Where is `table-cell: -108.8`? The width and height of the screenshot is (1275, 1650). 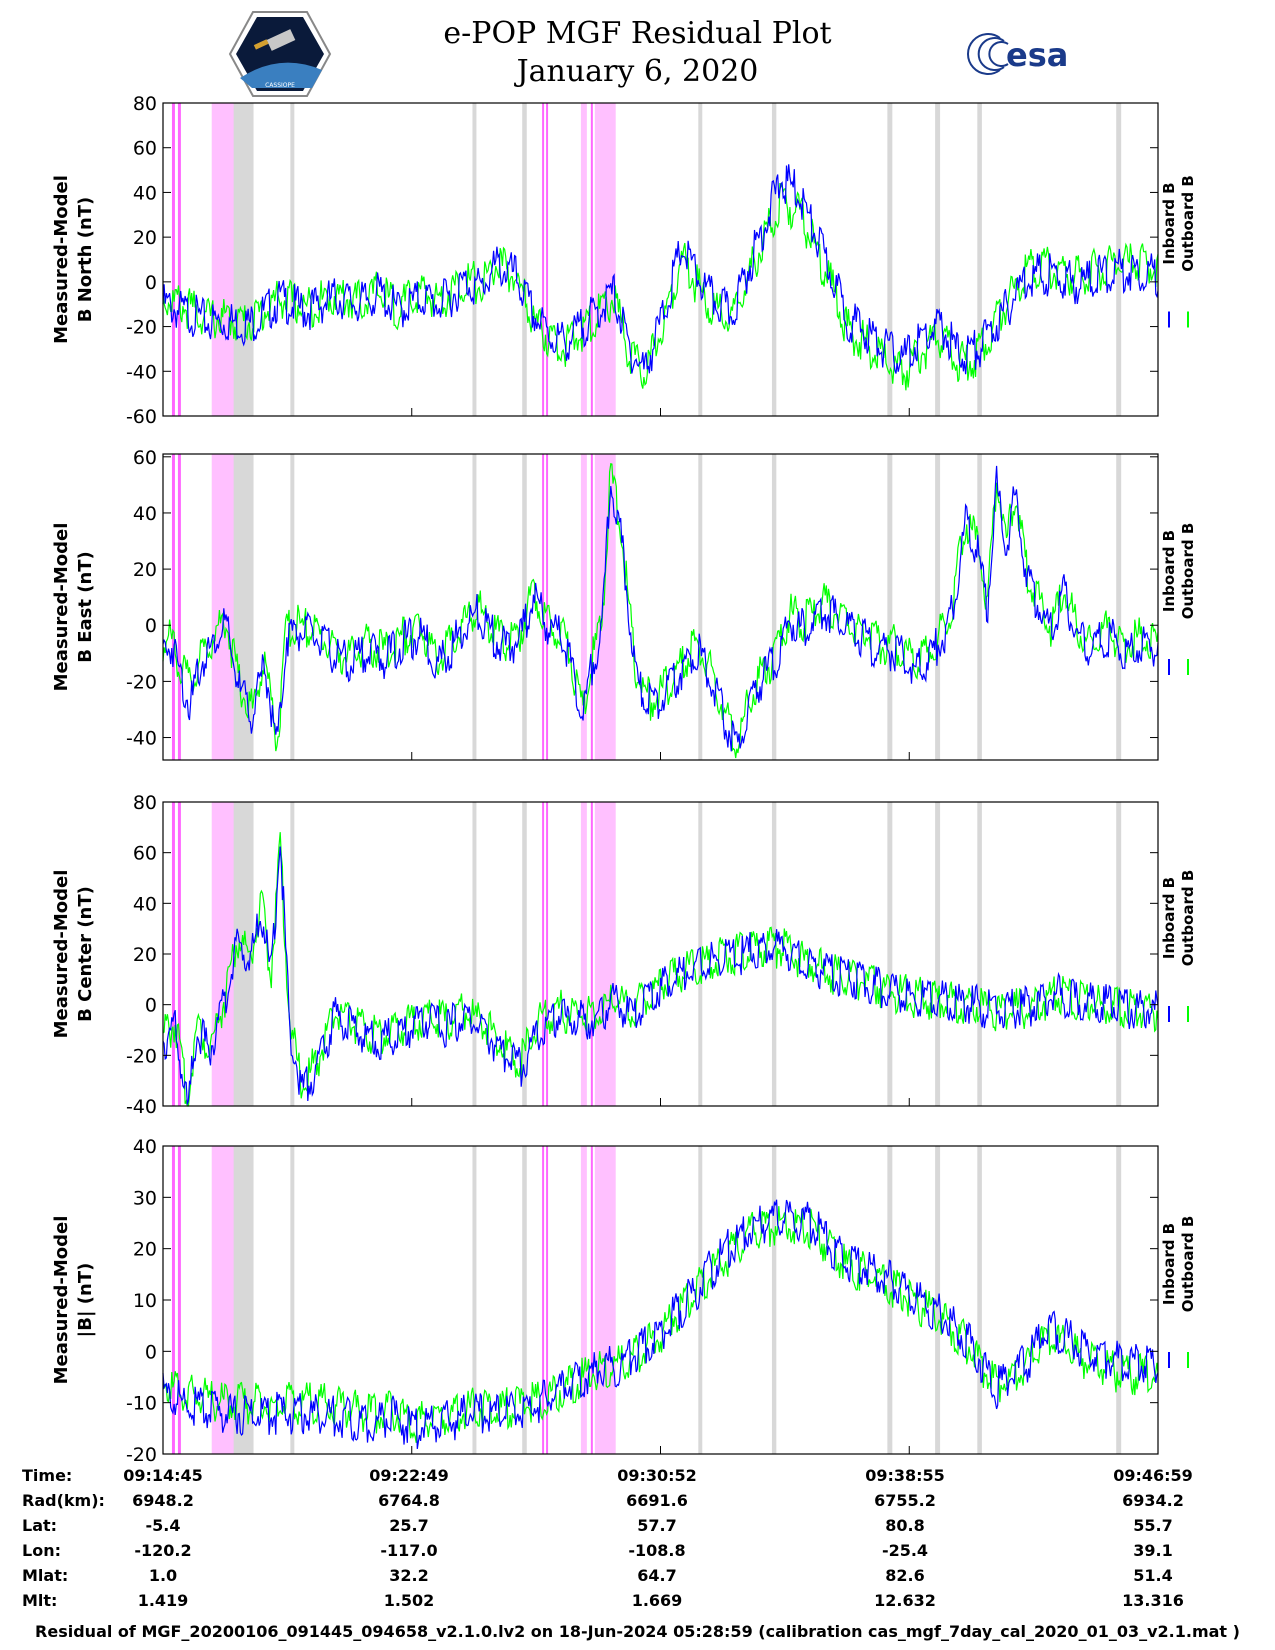
table-cell: -108.8 is located at coordinates (657, 1550).